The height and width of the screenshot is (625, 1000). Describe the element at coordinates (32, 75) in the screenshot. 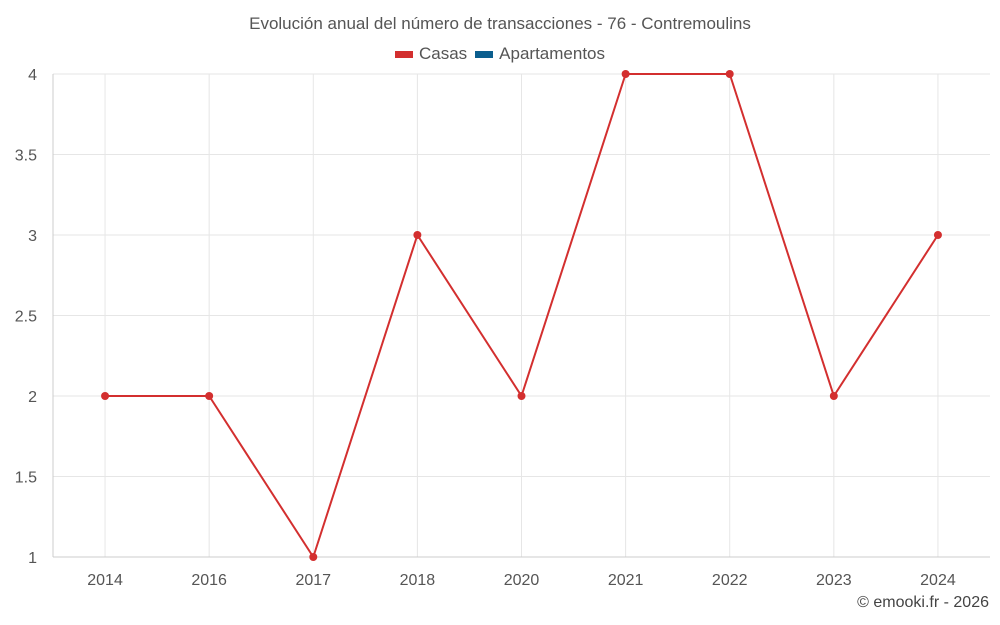

I see `y-tick-label: 4` at that location.